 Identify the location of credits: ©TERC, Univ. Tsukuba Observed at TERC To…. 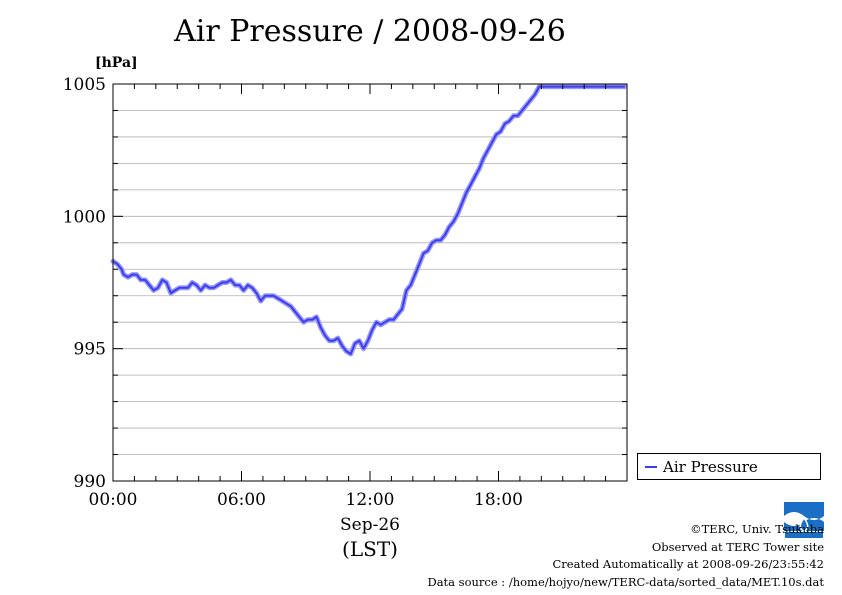
(625, 556).